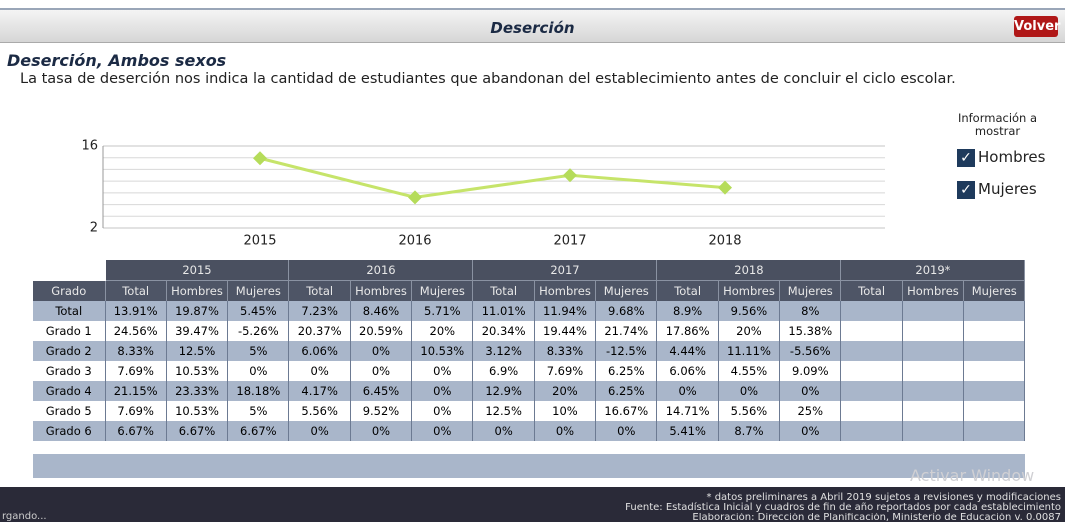 This screenshot has width=1065, height=522. Describe the element at coordinates (117, 60) in the screenshot. I see `section-title: Deserción, Ambos sexos` at that location.